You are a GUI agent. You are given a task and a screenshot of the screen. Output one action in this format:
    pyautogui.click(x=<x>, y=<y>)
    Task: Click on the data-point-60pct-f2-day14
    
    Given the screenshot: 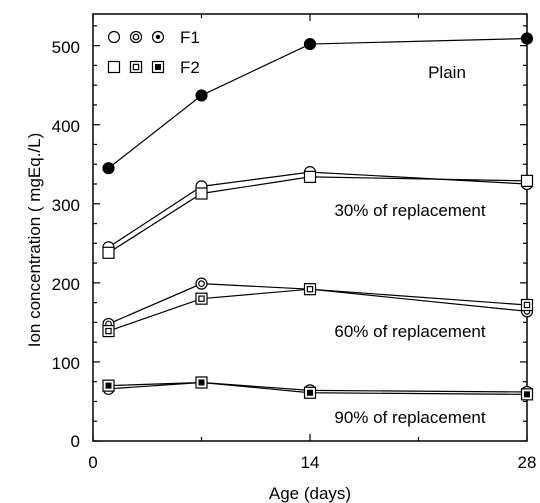 What is the action you would take?
    pyautogui.click(x=310, y=289)
    